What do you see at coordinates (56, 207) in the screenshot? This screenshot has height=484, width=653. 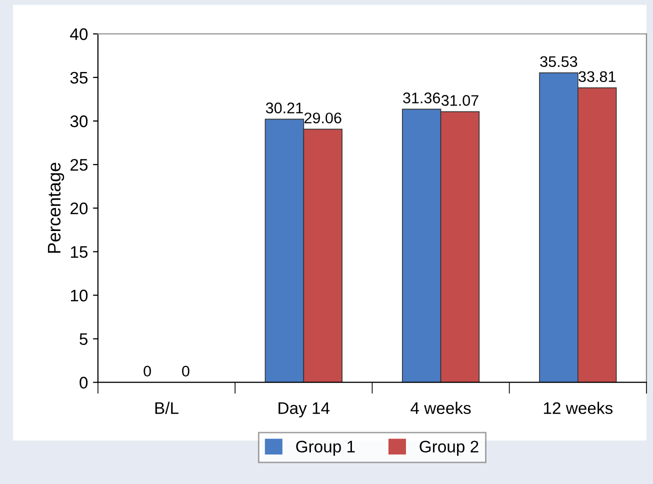 I see `y-axis-title: Percentage` at bounding box center [56, 207].